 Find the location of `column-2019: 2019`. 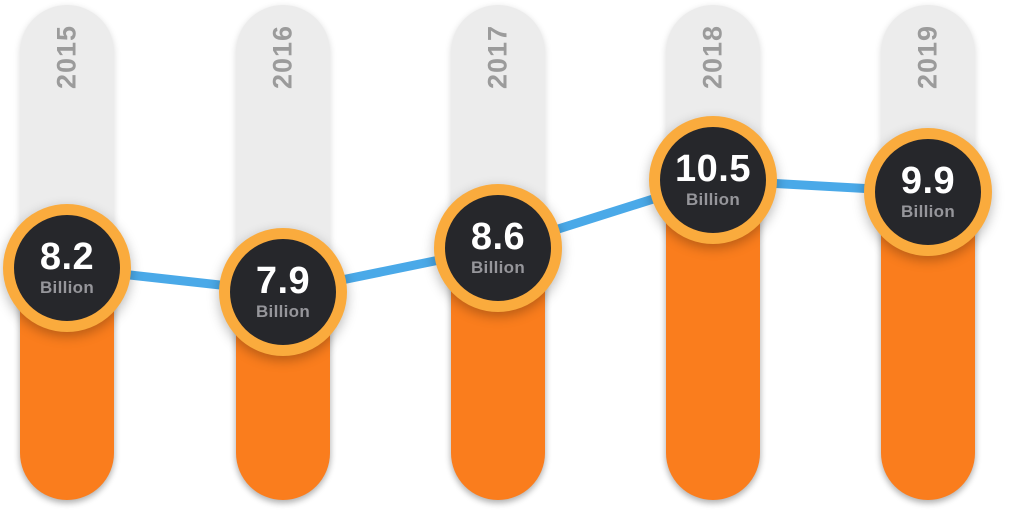

column-2019: 2019 is located at coordinates (928, 256).